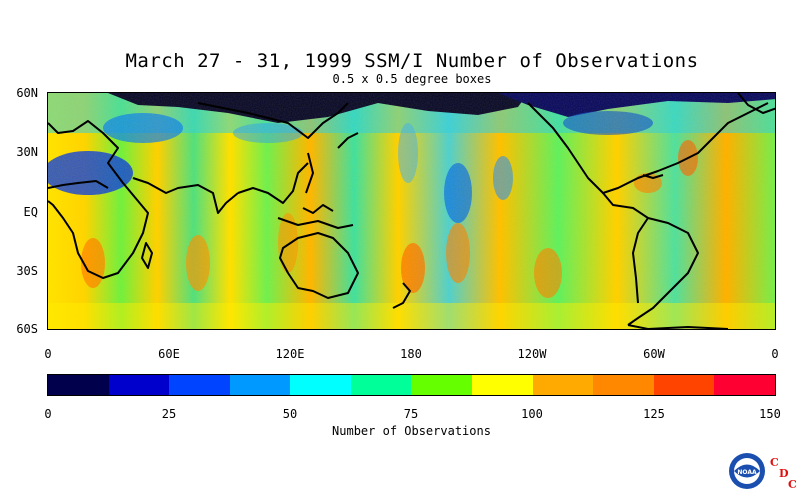  Describe the element at coordinates (169, 414) in the screenshot. I see `colorbar-tick-25: 25` at that location.